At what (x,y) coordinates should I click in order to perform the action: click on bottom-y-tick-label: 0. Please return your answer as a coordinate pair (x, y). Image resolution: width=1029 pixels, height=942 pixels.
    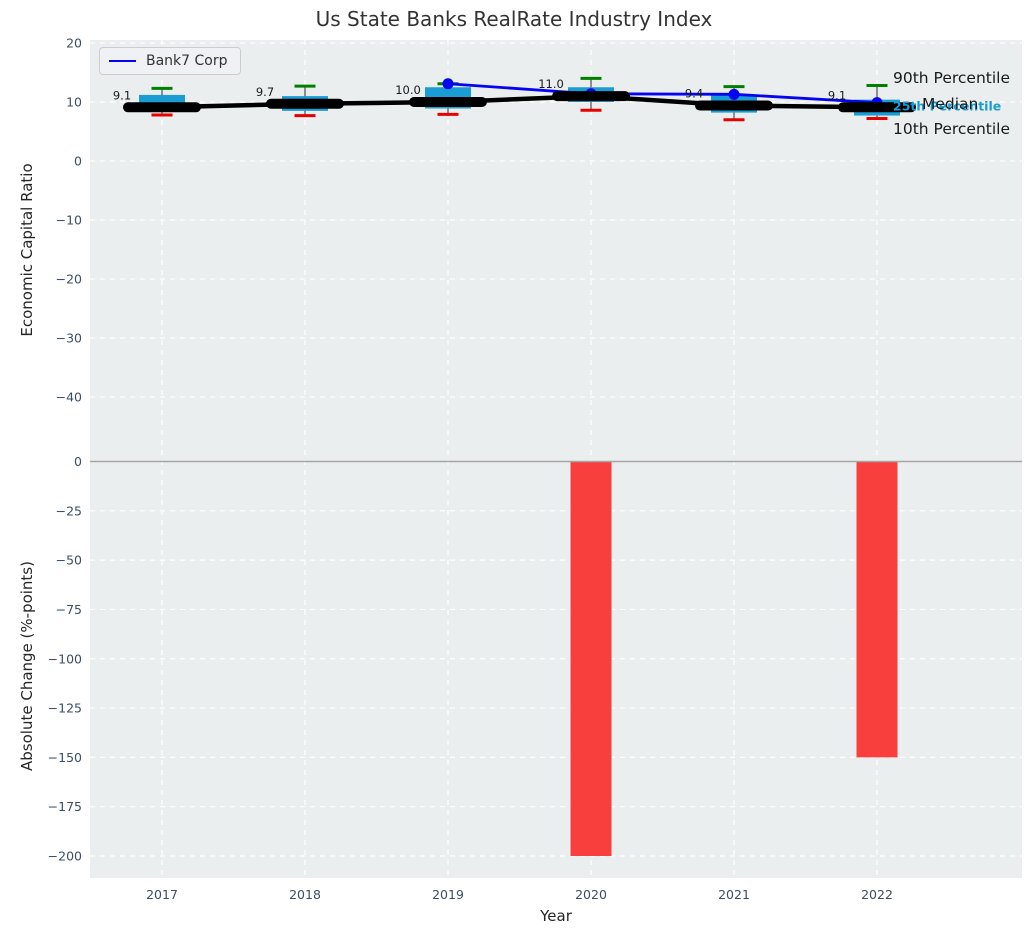
    Looking at the image, I should click on (78, 461).